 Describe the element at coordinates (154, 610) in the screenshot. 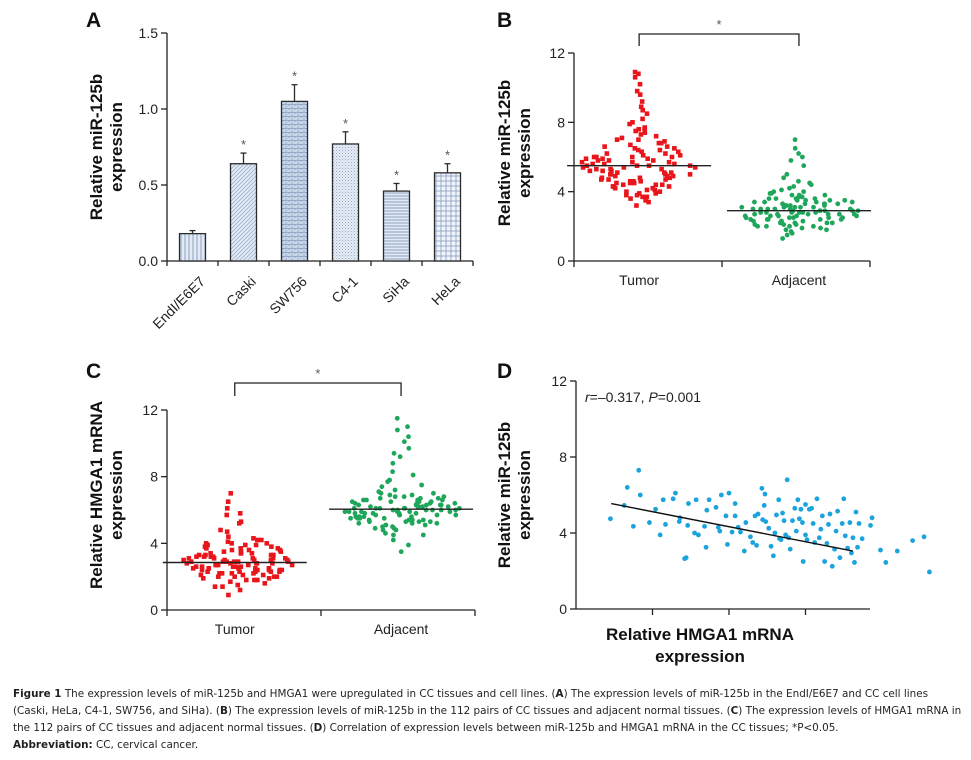

I see `y-tick-label: 0` at that location.